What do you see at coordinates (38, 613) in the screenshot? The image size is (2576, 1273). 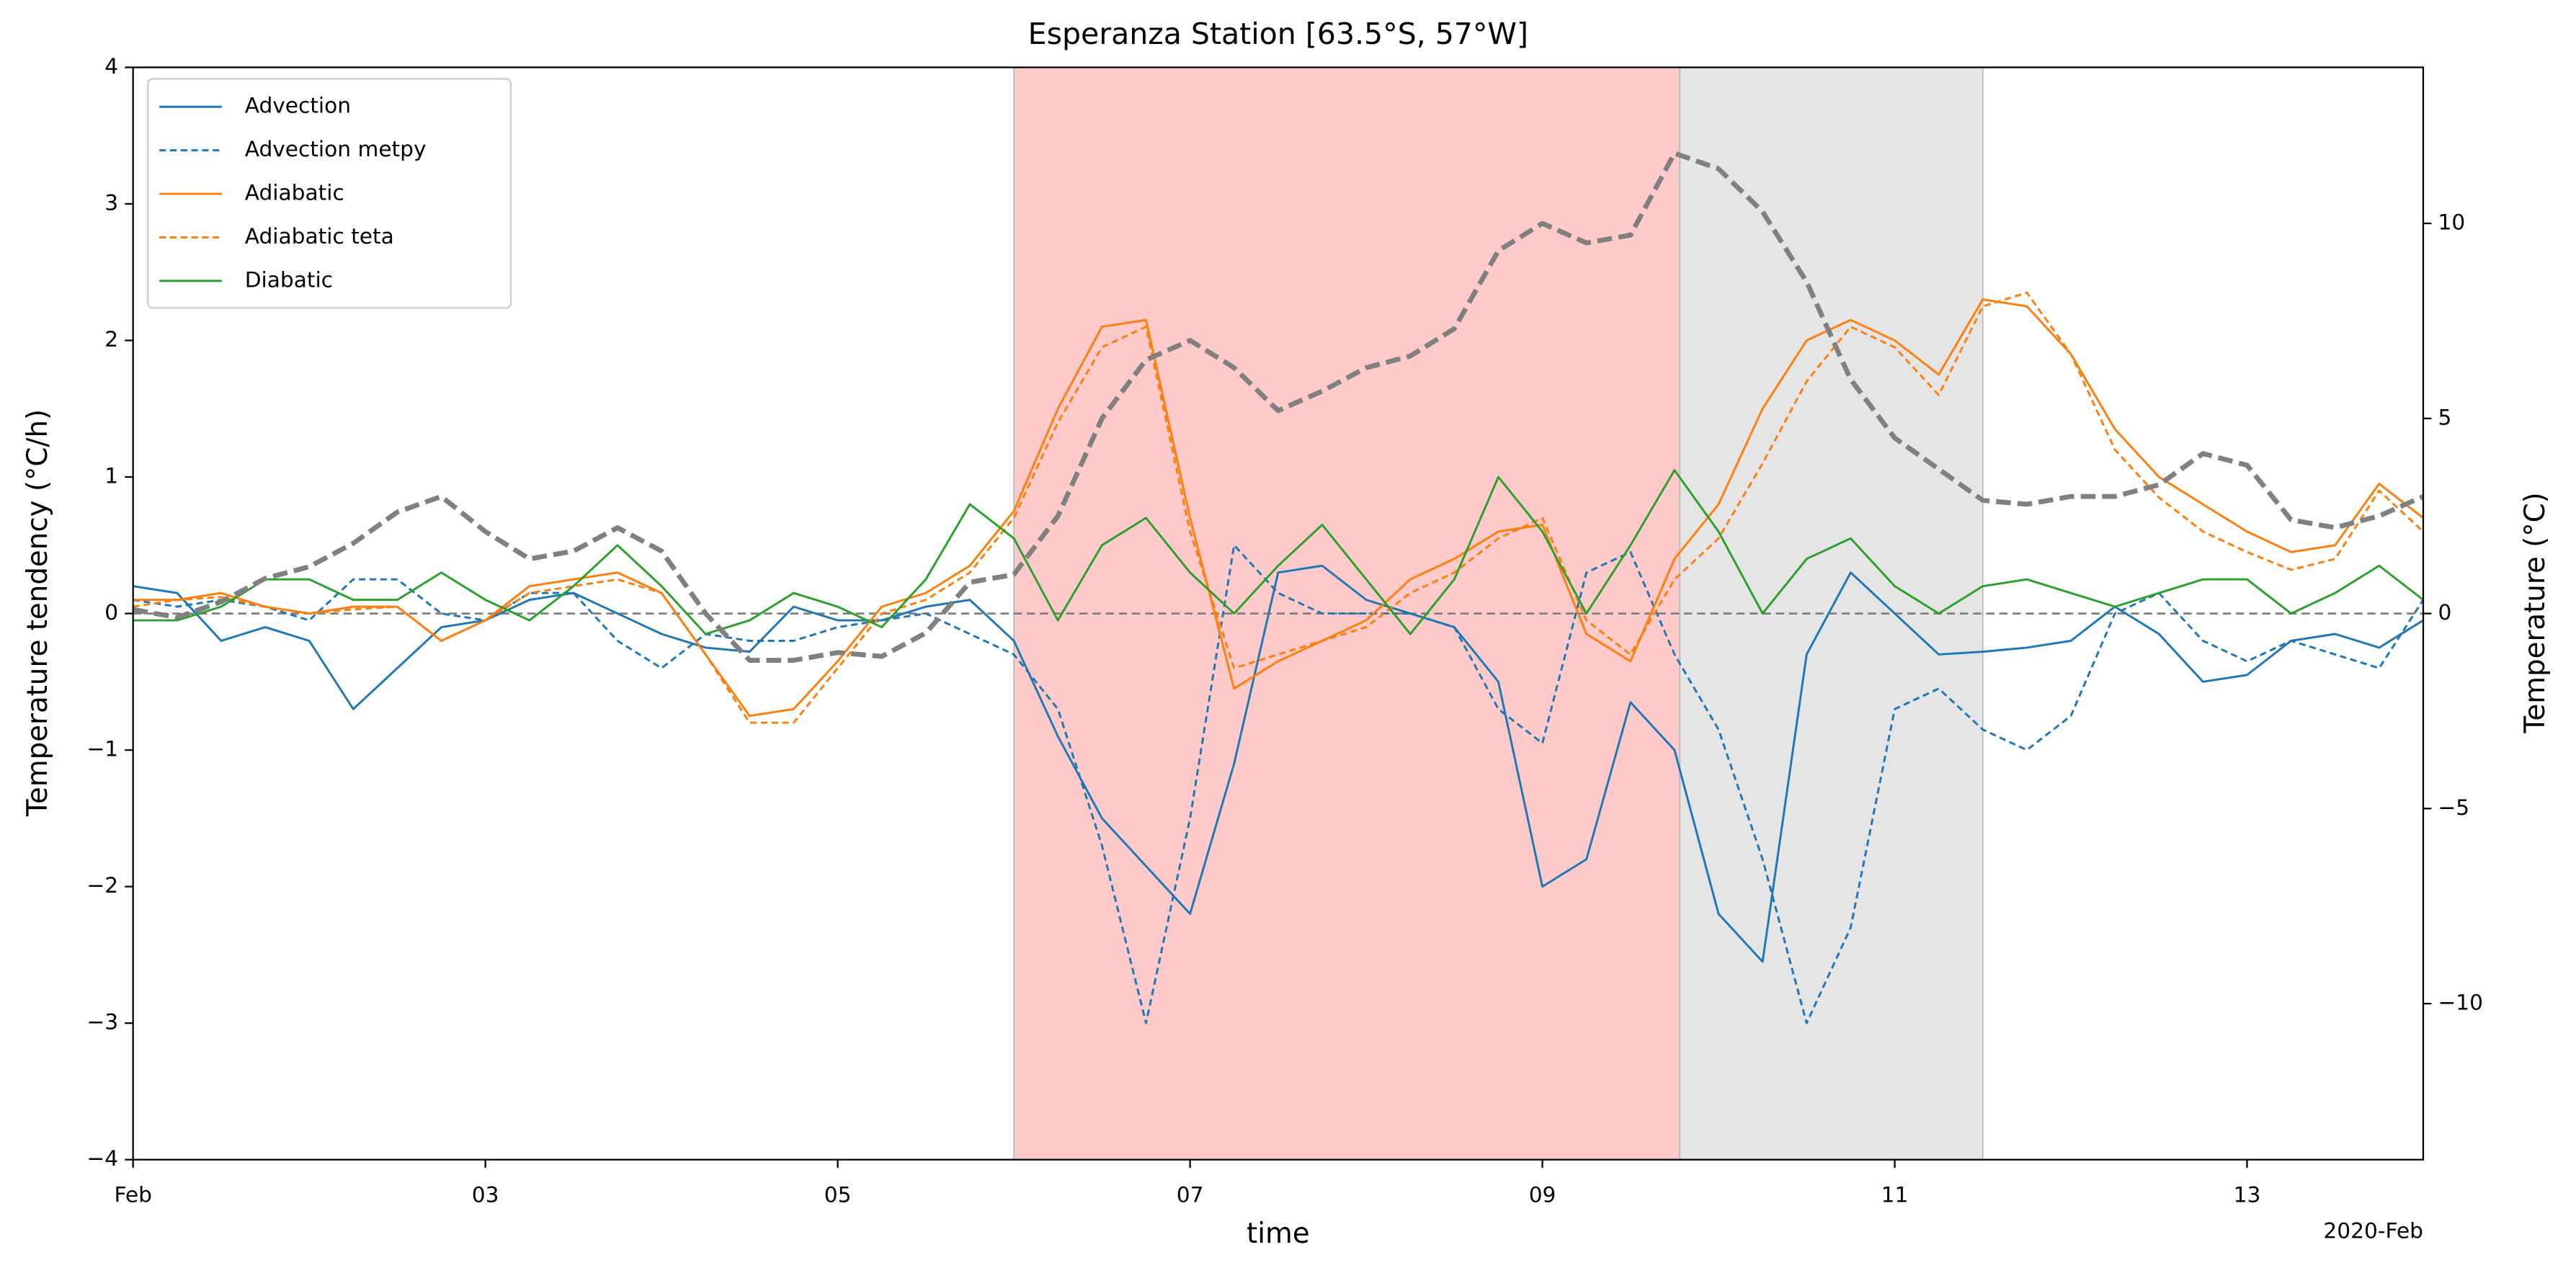 I see `y-axis-label: Temperature tendency (°C/h)` at bounding box center [38, 613].